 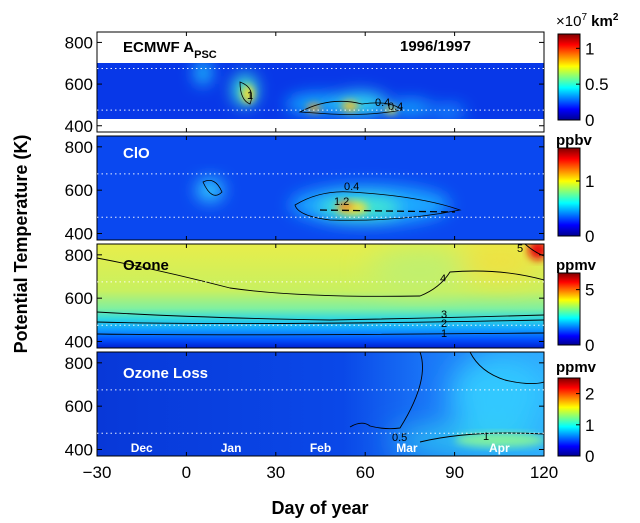 I want to click on colorbar-clo-unit: ppbv, so click(x=574, y=140).